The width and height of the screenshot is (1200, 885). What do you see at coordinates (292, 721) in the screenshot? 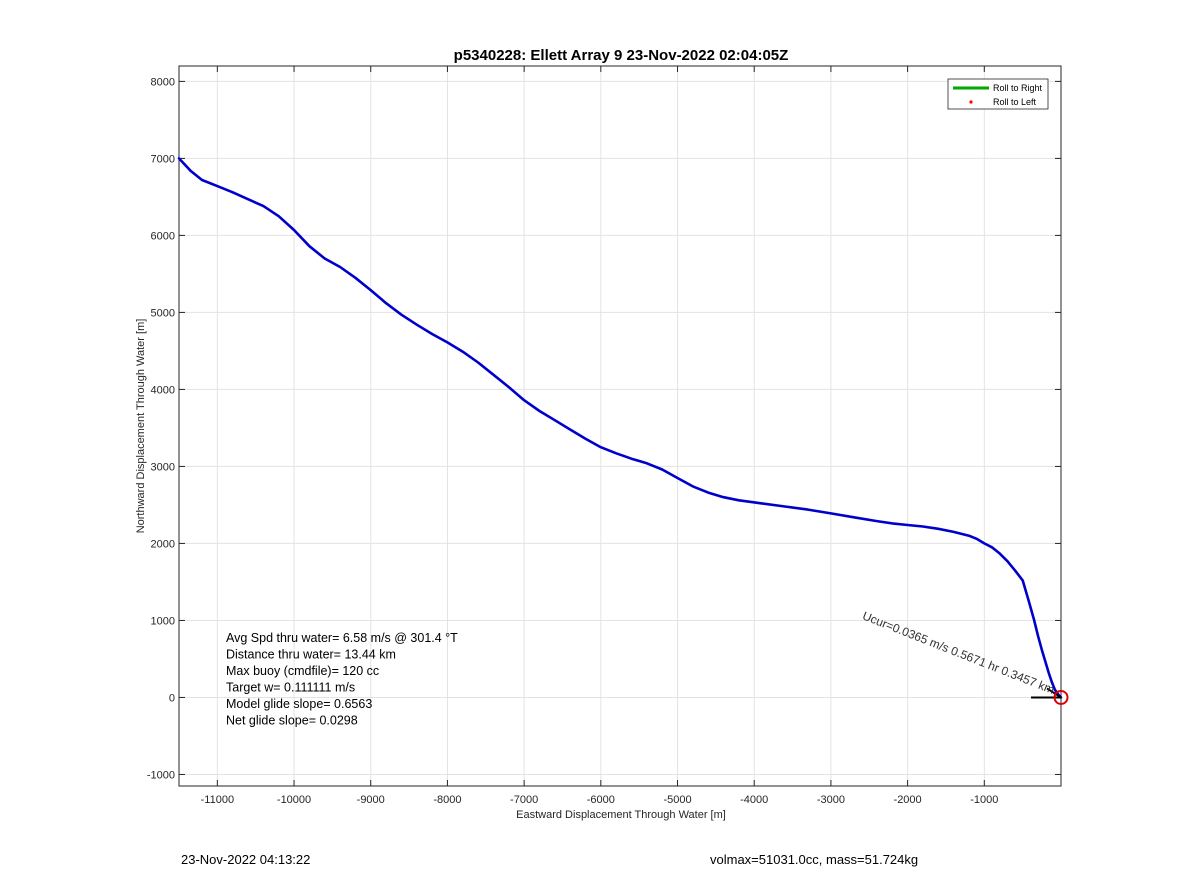
I see `stats-annotation-line: Net glide slope= 0.0298` at bounding box center [292, 721].